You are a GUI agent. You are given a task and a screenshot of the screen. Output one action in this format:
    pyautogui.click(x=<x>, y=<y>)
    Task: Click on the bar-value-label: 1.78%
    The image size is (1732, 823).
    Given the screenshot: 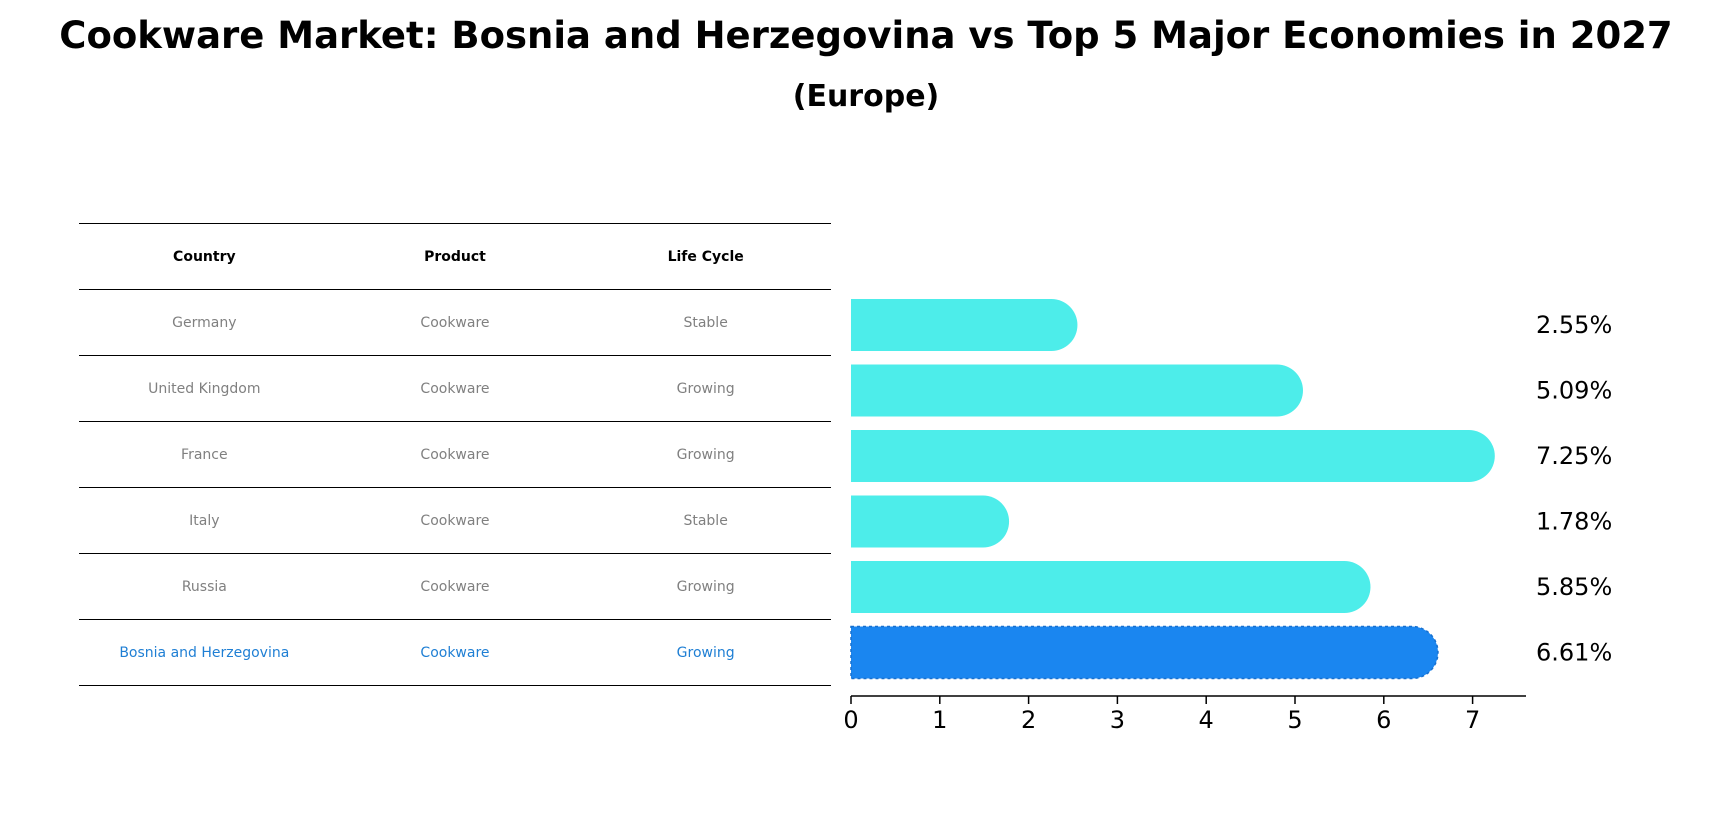 What is the action you would take?
    pyautogui.click(x=1574, y=522)
    